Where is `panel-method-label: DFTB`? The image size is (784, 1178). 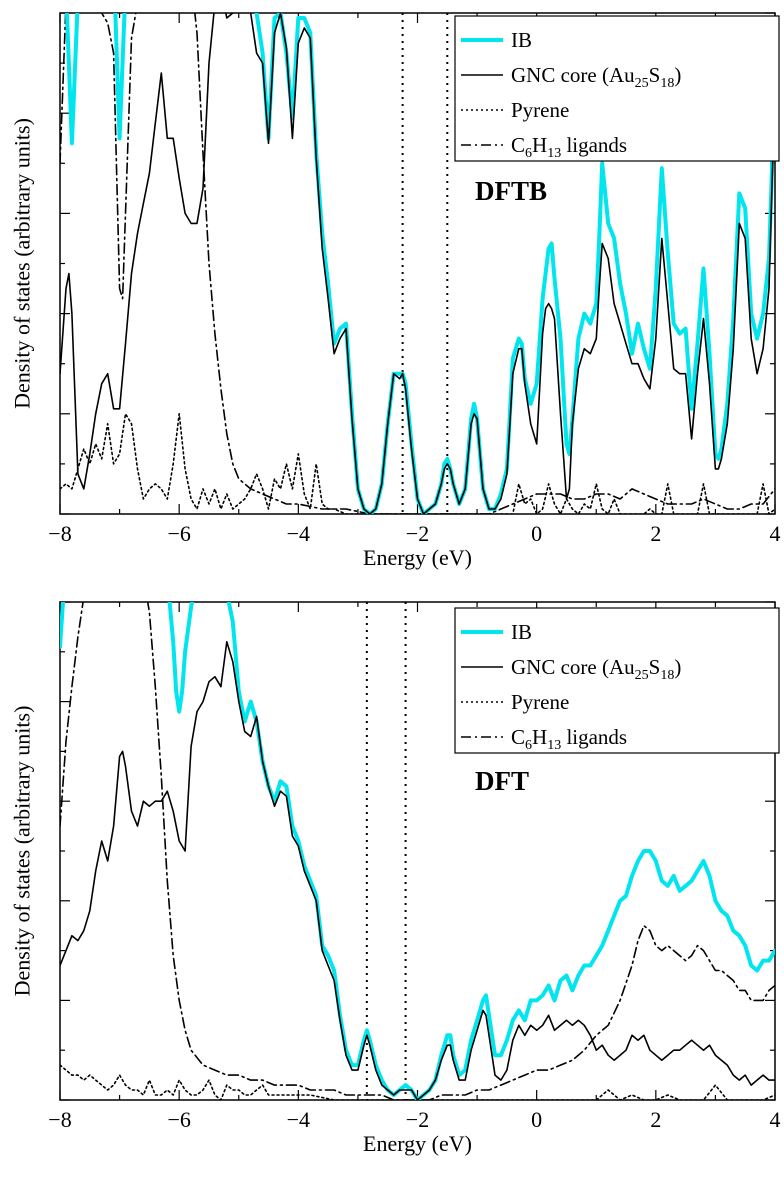 panel-method-label: DFTB is located at coordinates (511, 191).